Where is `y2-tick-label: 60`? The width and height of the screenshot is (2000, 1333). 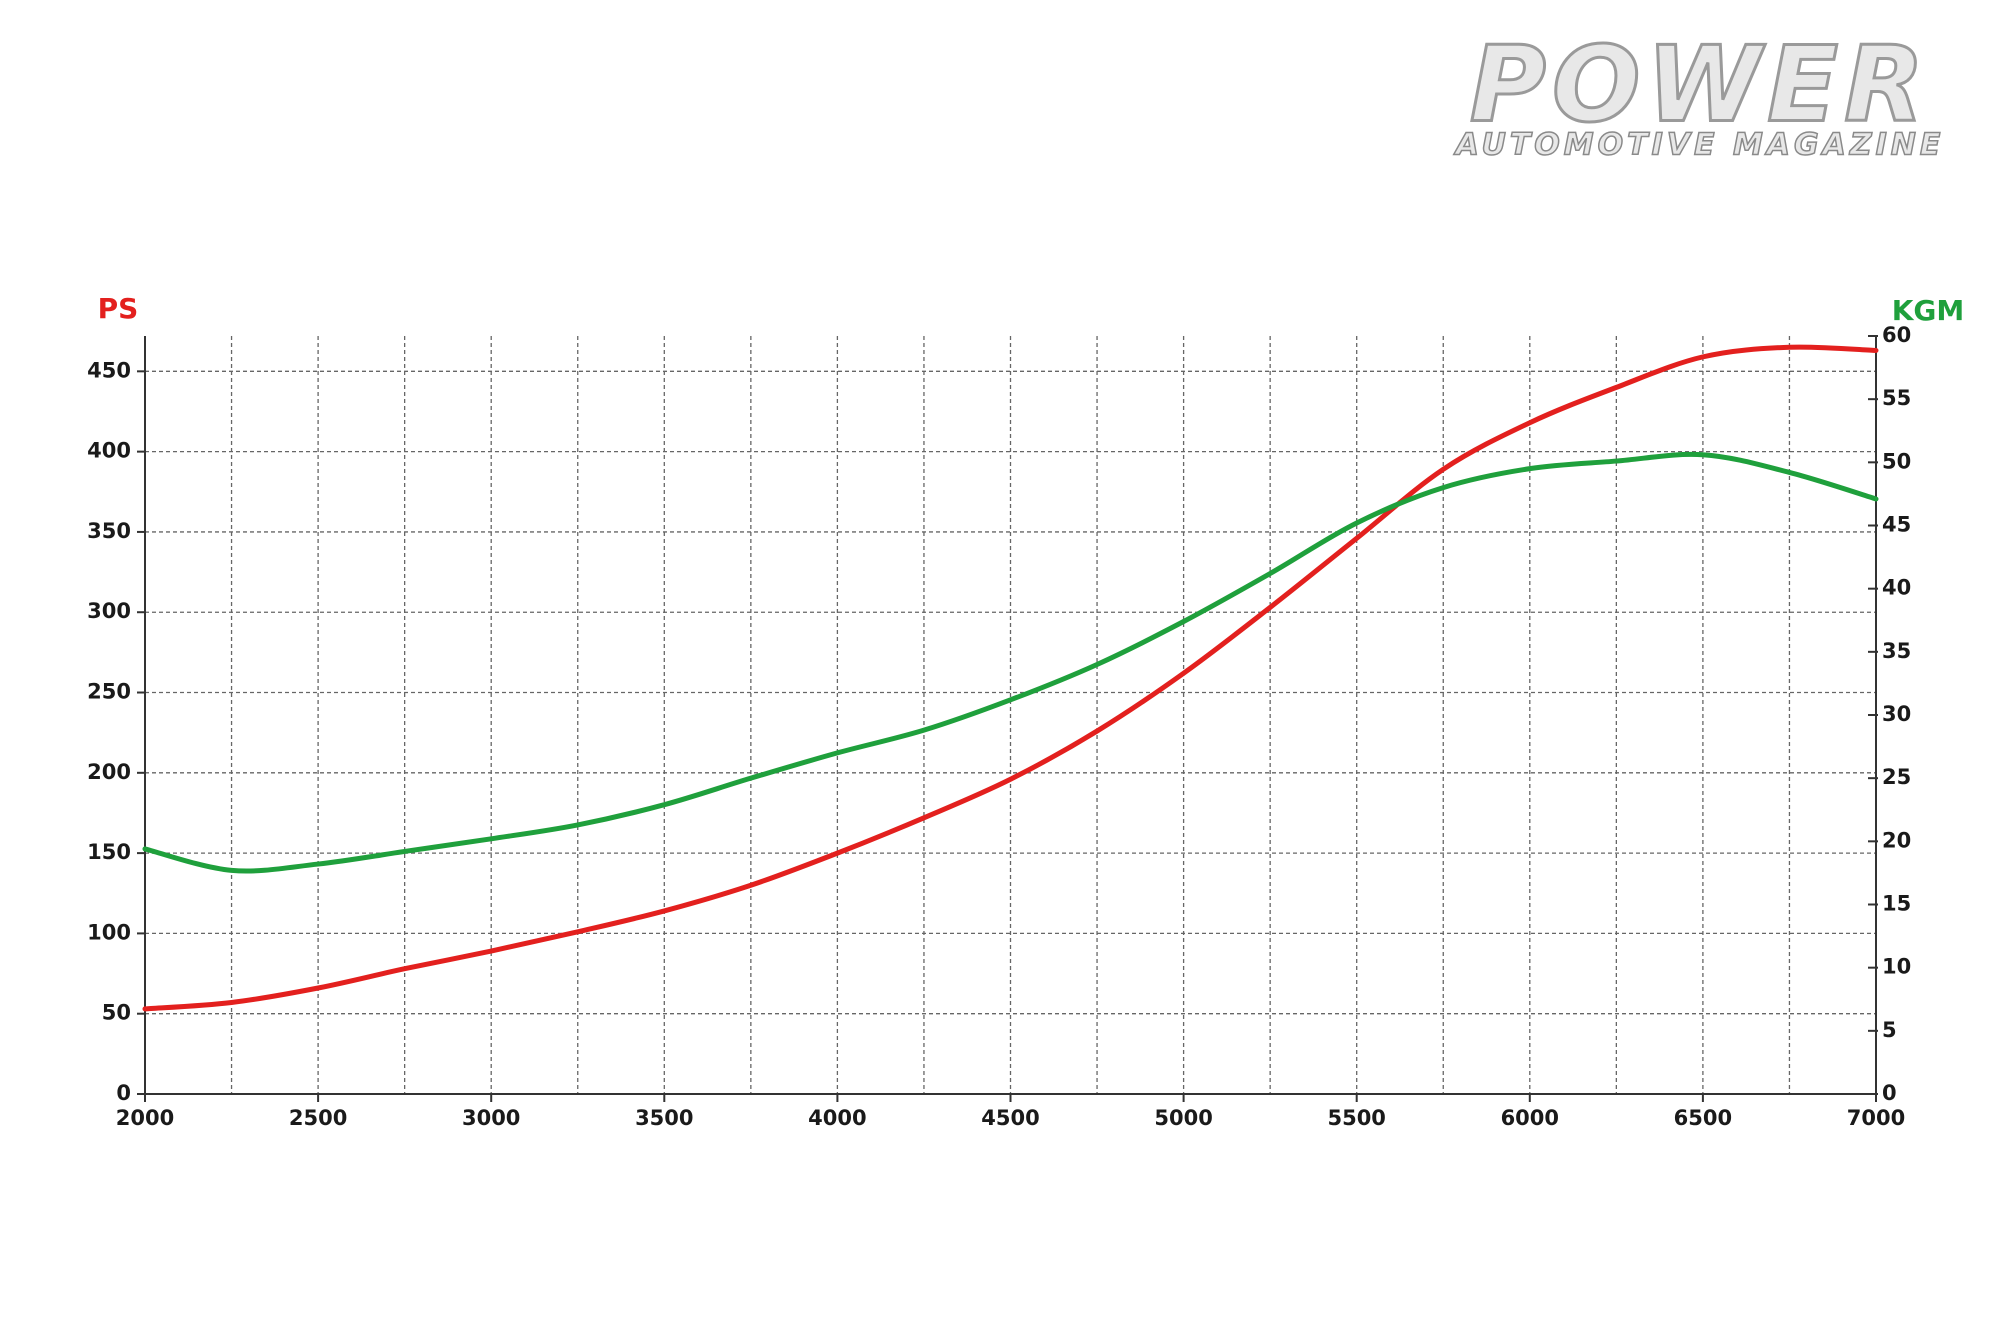 y2-tick-label: 60 is located at coordinates (1896, 335).